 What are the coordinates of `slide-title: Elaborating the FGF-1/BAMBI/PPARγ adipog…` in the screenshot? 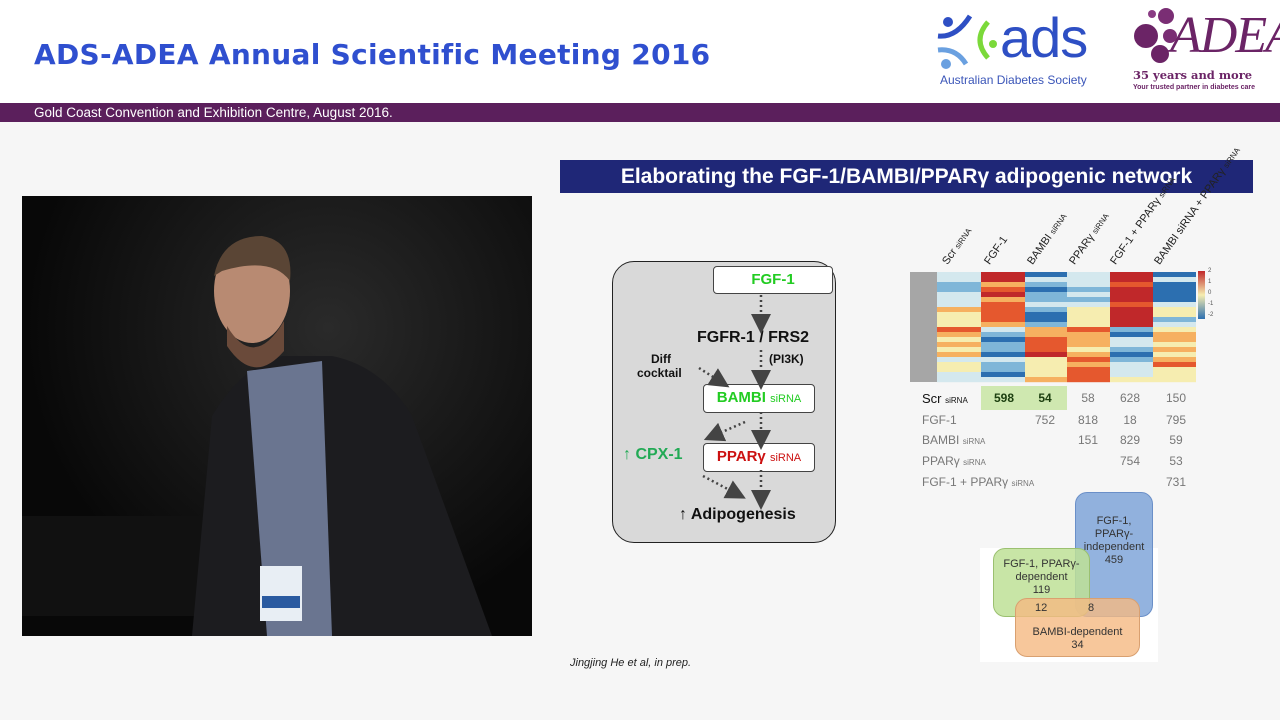 It's located at (906, 176).